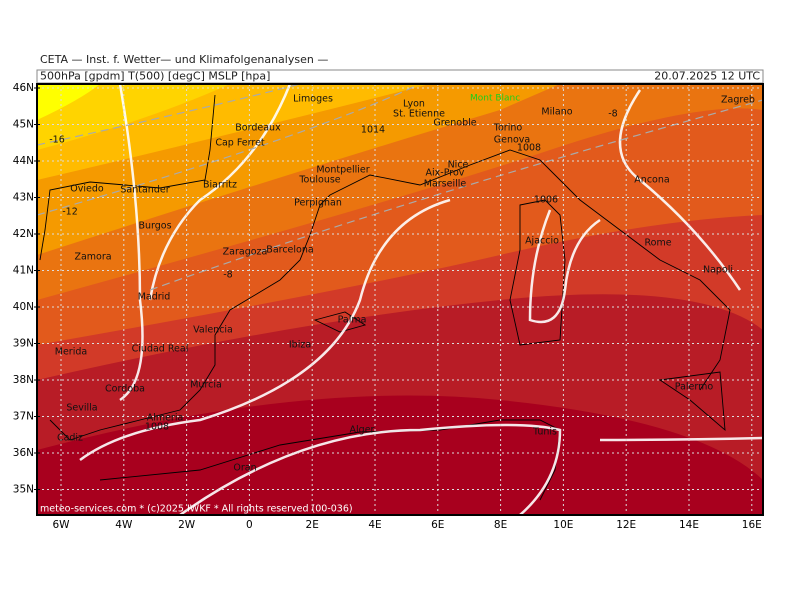 Image resolution: width=800 pixels, height=604 pixels. What do you see at coordinates (249, 525) in the screenshot?
I see `longitude-label: 0` at bounding box center [249, 525].